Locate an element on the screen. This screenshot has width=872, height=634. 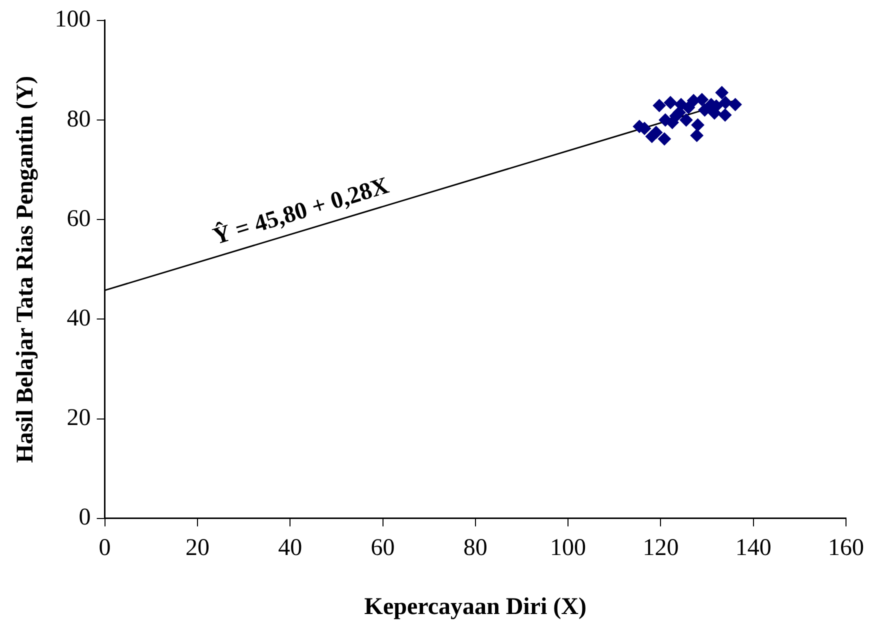
x-axis-title: Kepercayaan Diri (X) is located at coordinates (475, 607).